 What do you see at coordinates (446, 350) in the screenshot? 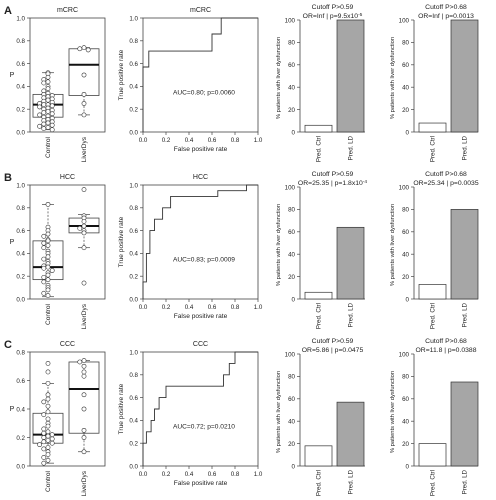
I see `bar-subtitle: OR=11.8 | p=0.0388` at bounding box center [446, 350].